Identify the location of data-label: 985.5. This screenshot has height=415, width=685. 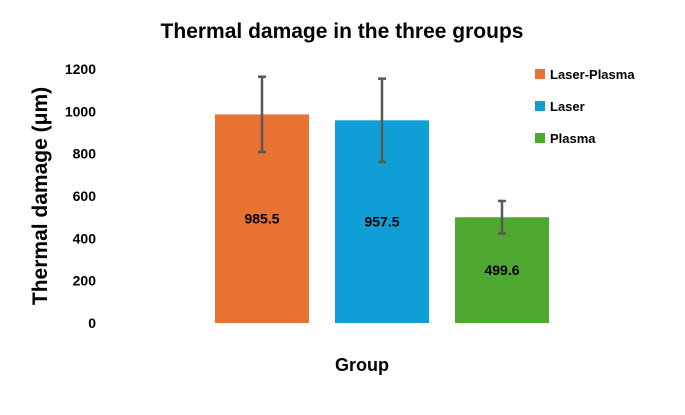
(261, 219).